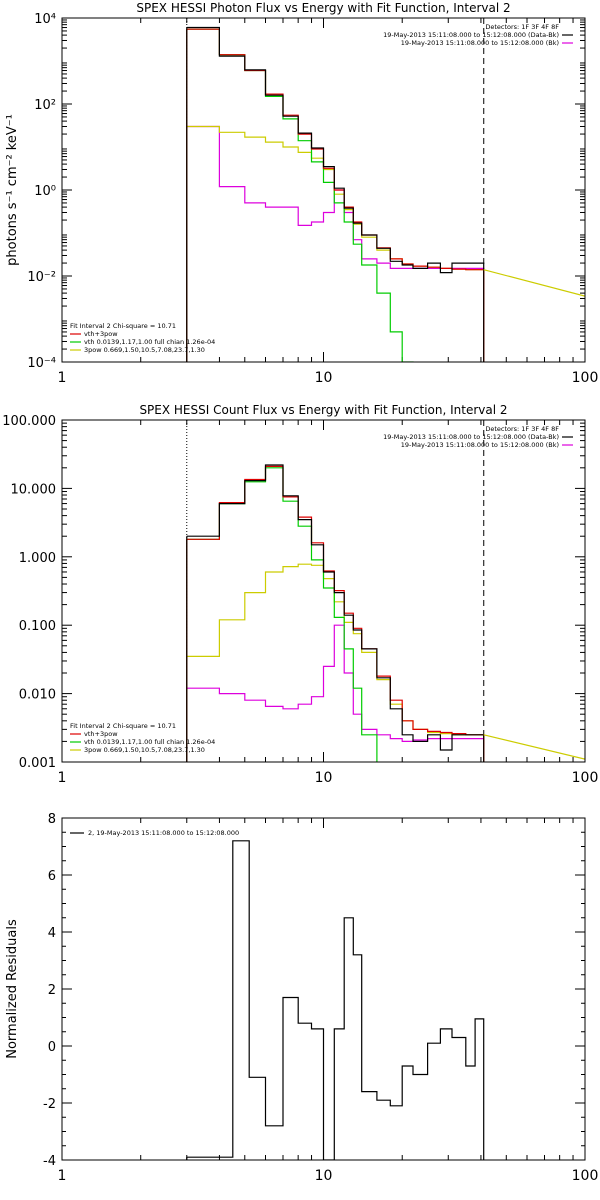 The width and height of the screenshot is (600, 1200). What do you see at coordinates (49, 1161) in the screenshot?
I see `y-tick-label: -4` at bounding box center [49, 1161].